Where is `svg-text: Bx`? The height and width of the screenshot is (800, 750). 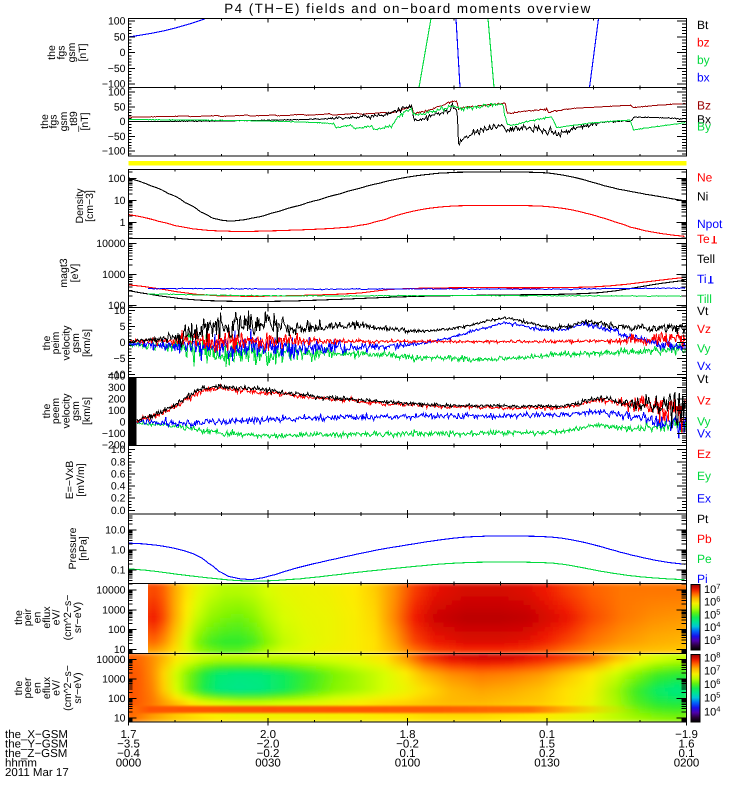 svg-text: Bx is located at coordinates (704, 120).